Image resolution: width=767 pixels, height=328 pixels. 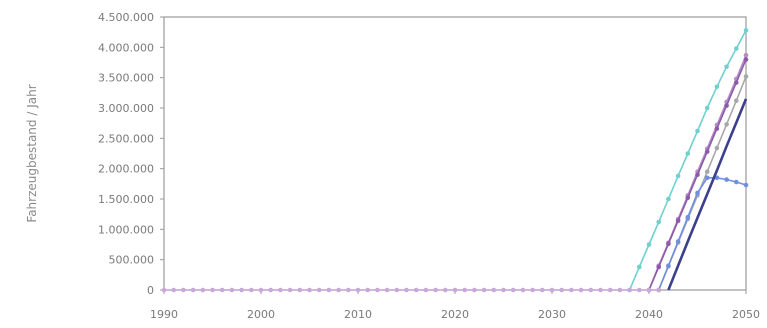 What do you see at coordinates (126, 138) in the screenshot?
I see `y-tick-label: 2.500.000` at bounding box center [126, 138].